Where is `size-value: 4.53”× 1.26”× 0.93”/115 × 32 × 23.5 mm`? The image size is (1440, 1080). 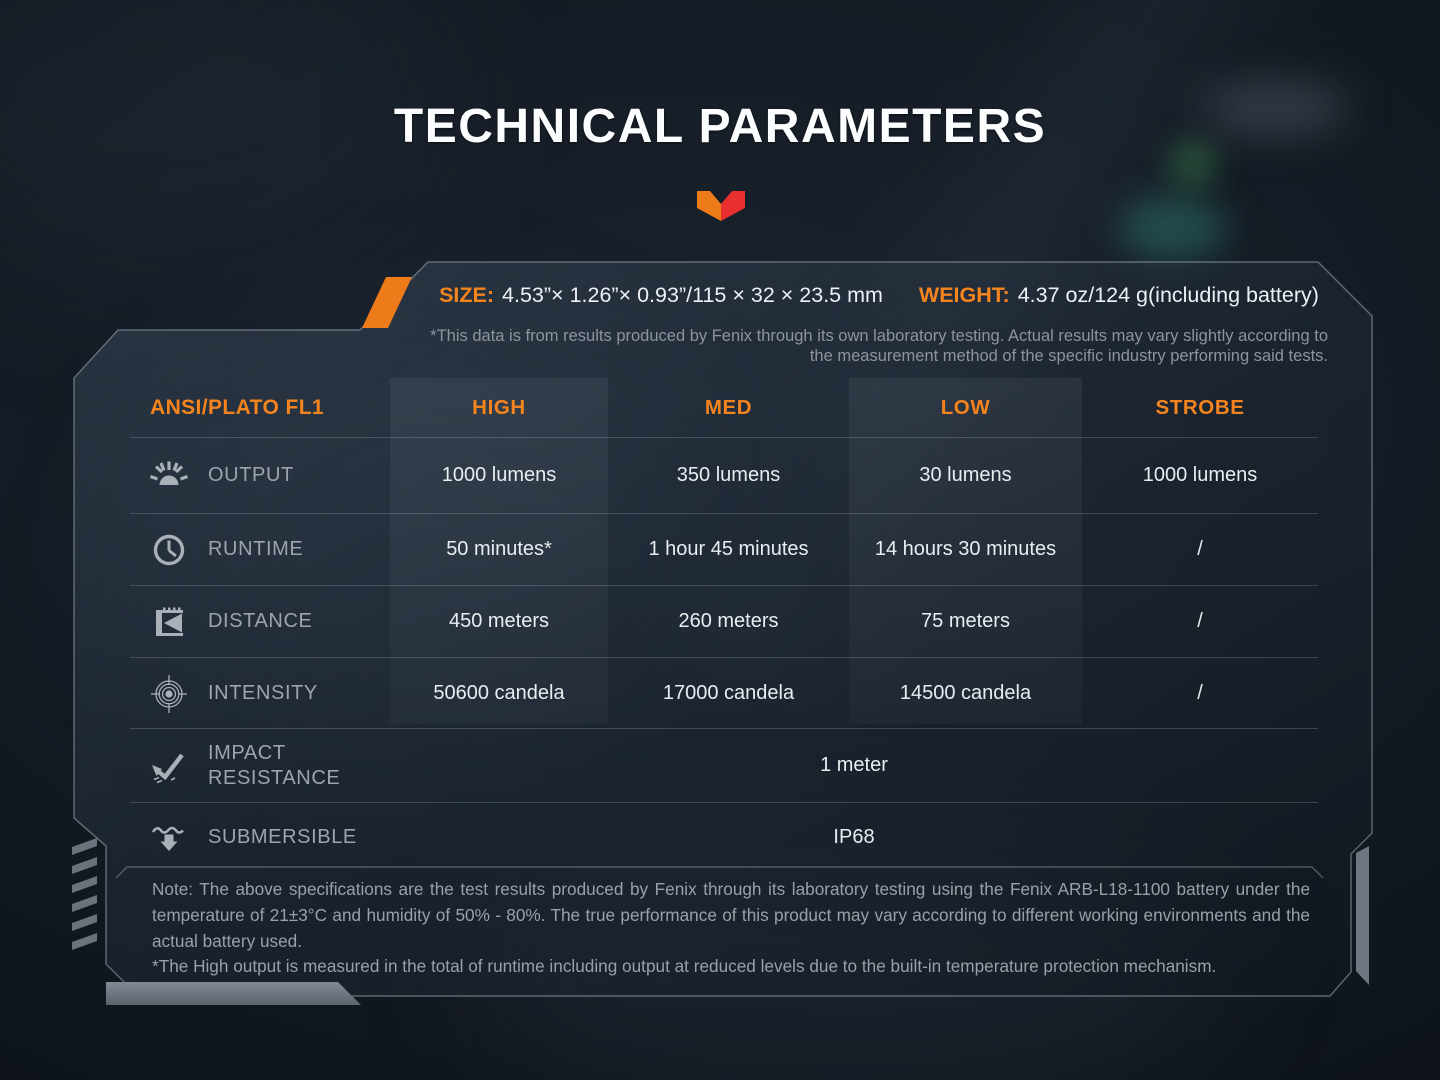
size-value: 4.53”× 1.26”× 0.93”/115 × 32 × 23.5 mm is located at coordinates (692, 295).